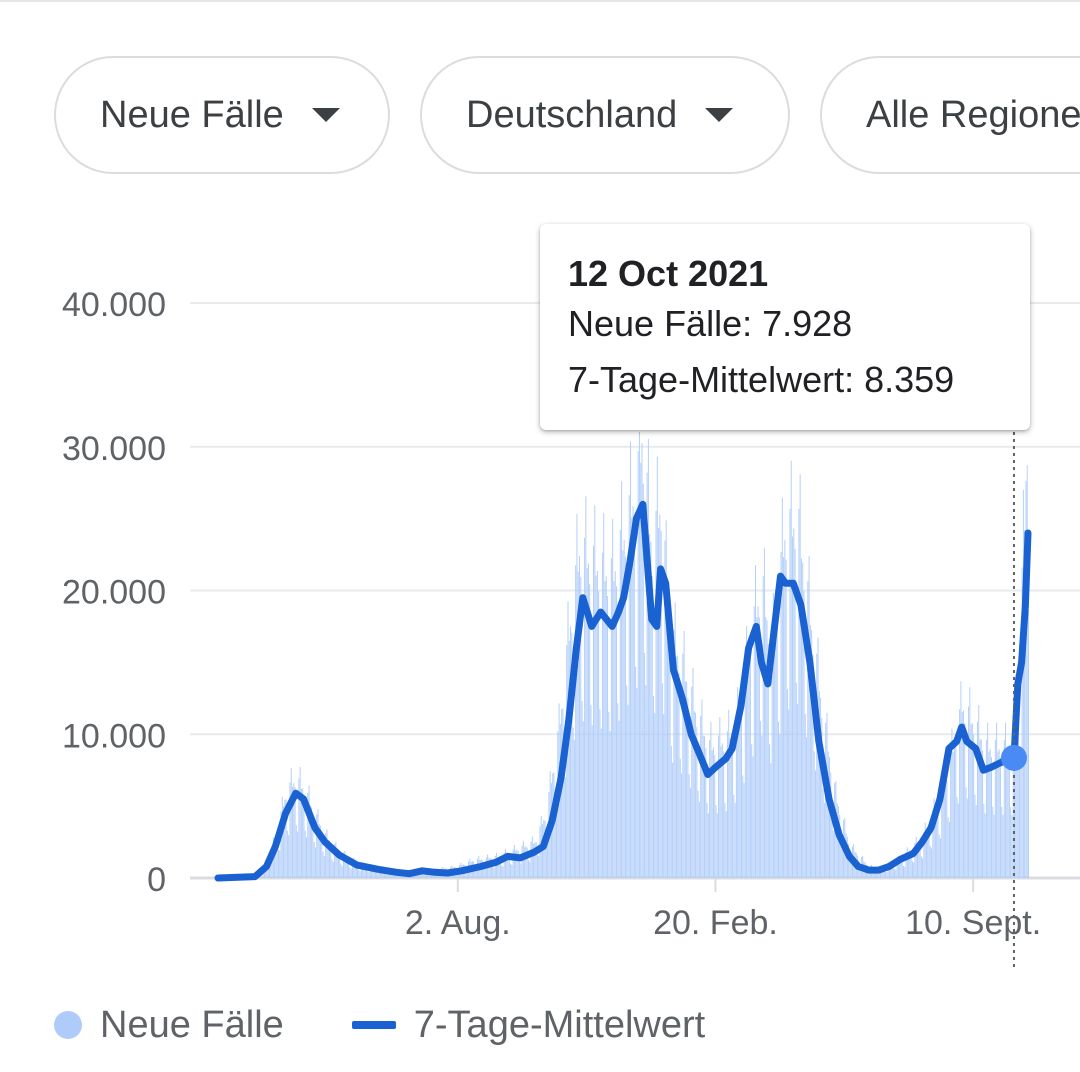 Image resolution: width=1080 pixels, height=1072 pixels. Describe the element at coordinates (715, 923) in the screenshot. I see `x-tick-label: 20. Feb.` at that location.